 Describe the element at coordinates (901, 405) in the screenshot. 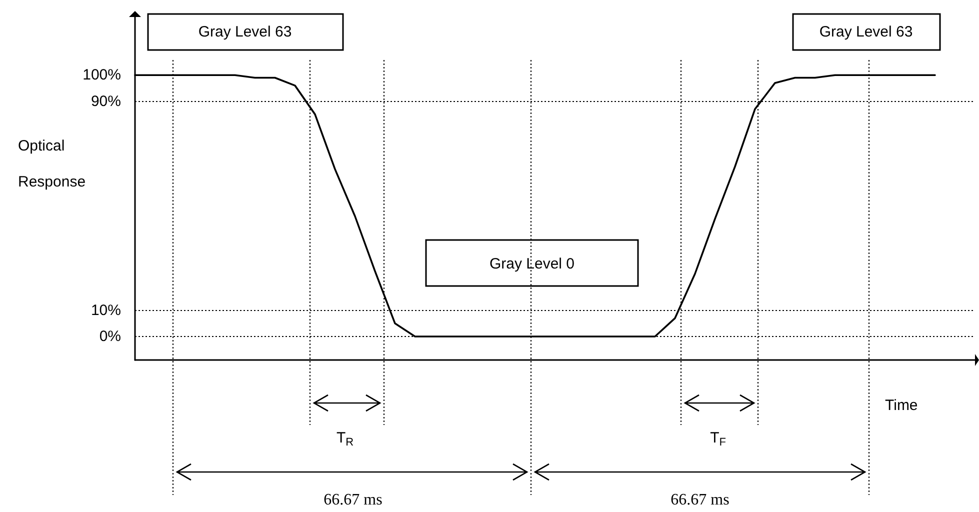

I see `x-axis-title: Time` at that location.